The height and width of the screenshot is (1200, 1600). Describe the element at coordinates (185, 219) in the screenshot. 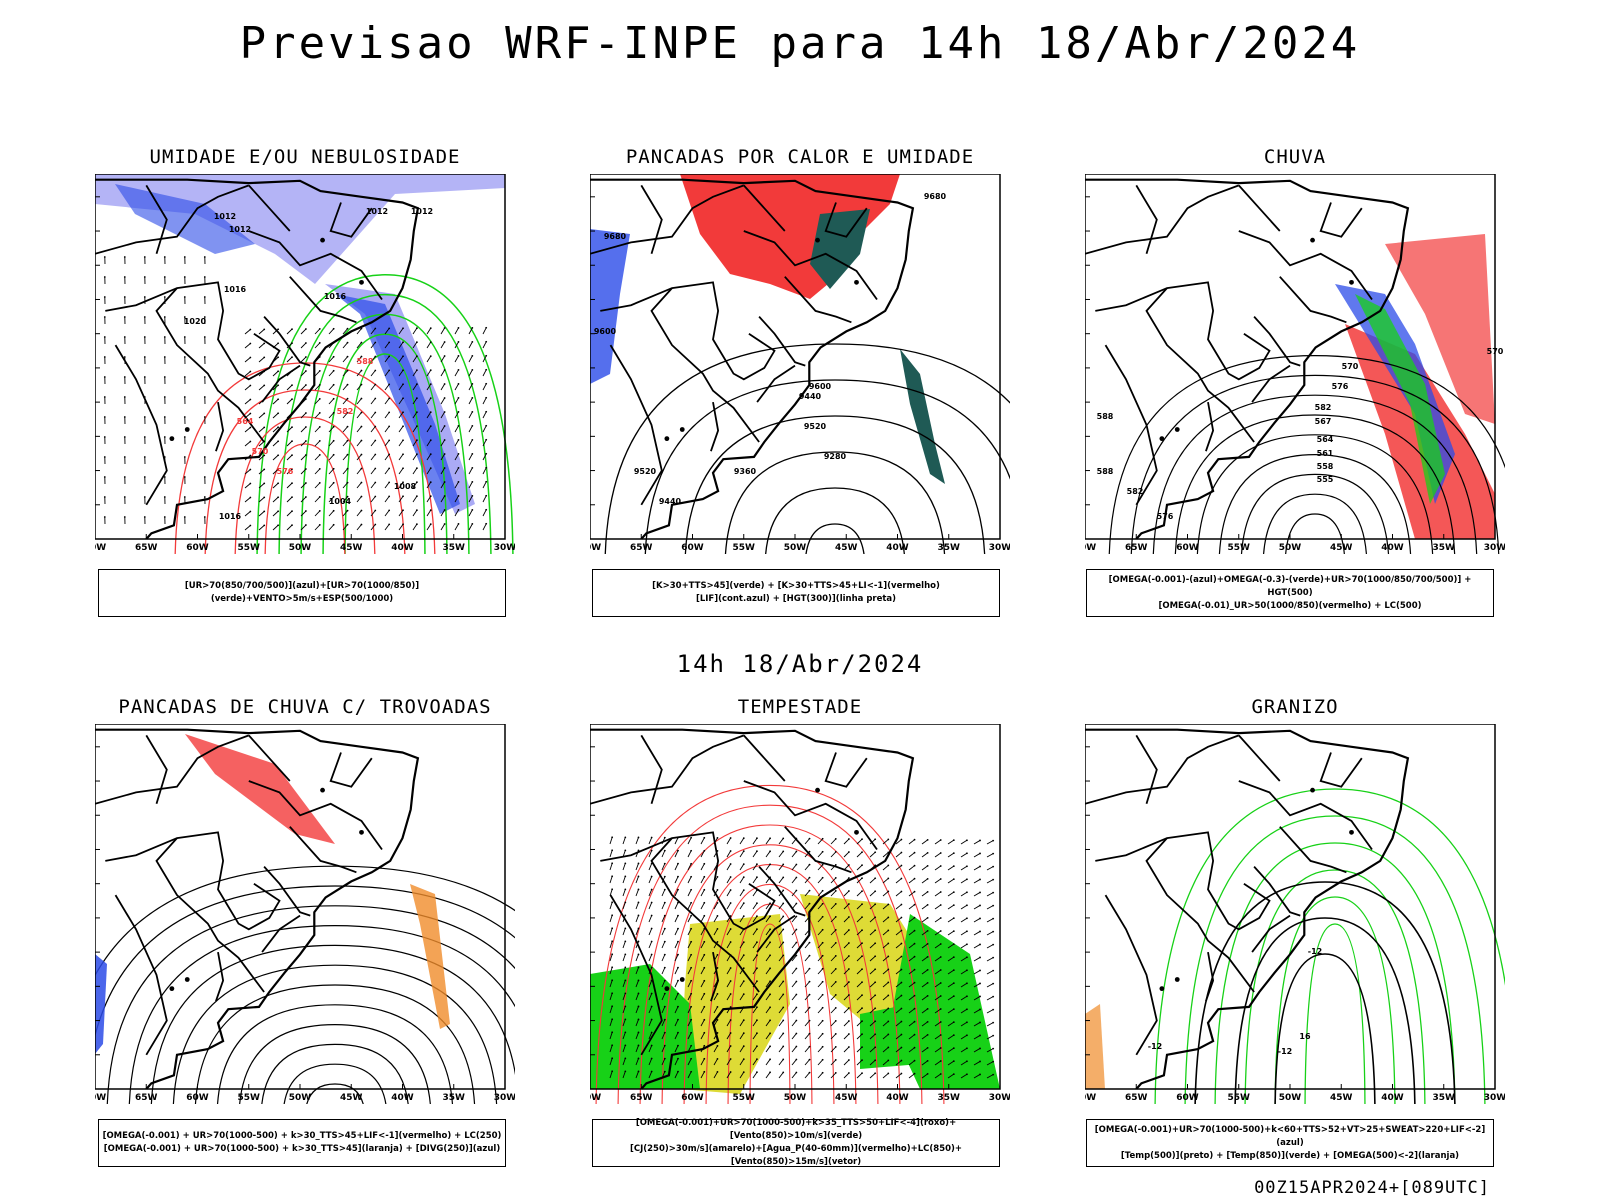

I see `humidity-core` at that location.